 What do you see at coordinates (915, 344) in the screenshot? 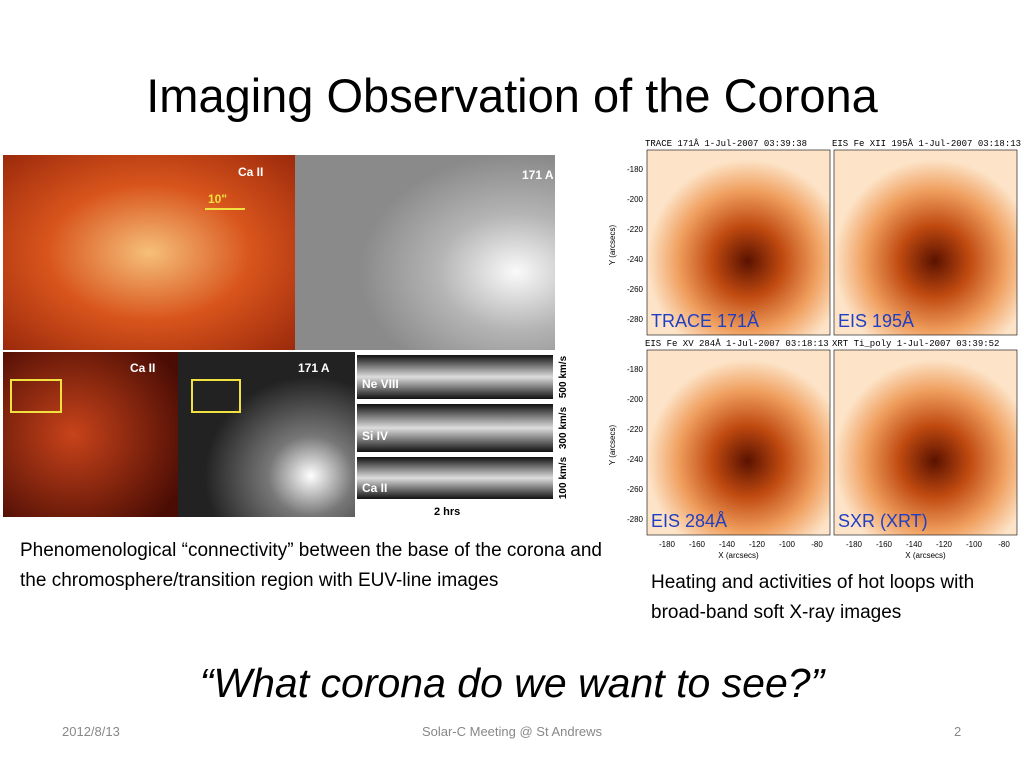
I see `panel-header: XRT Ti_poly 1-Jul-2007 03:39:52` at bounding box center [915, 344].